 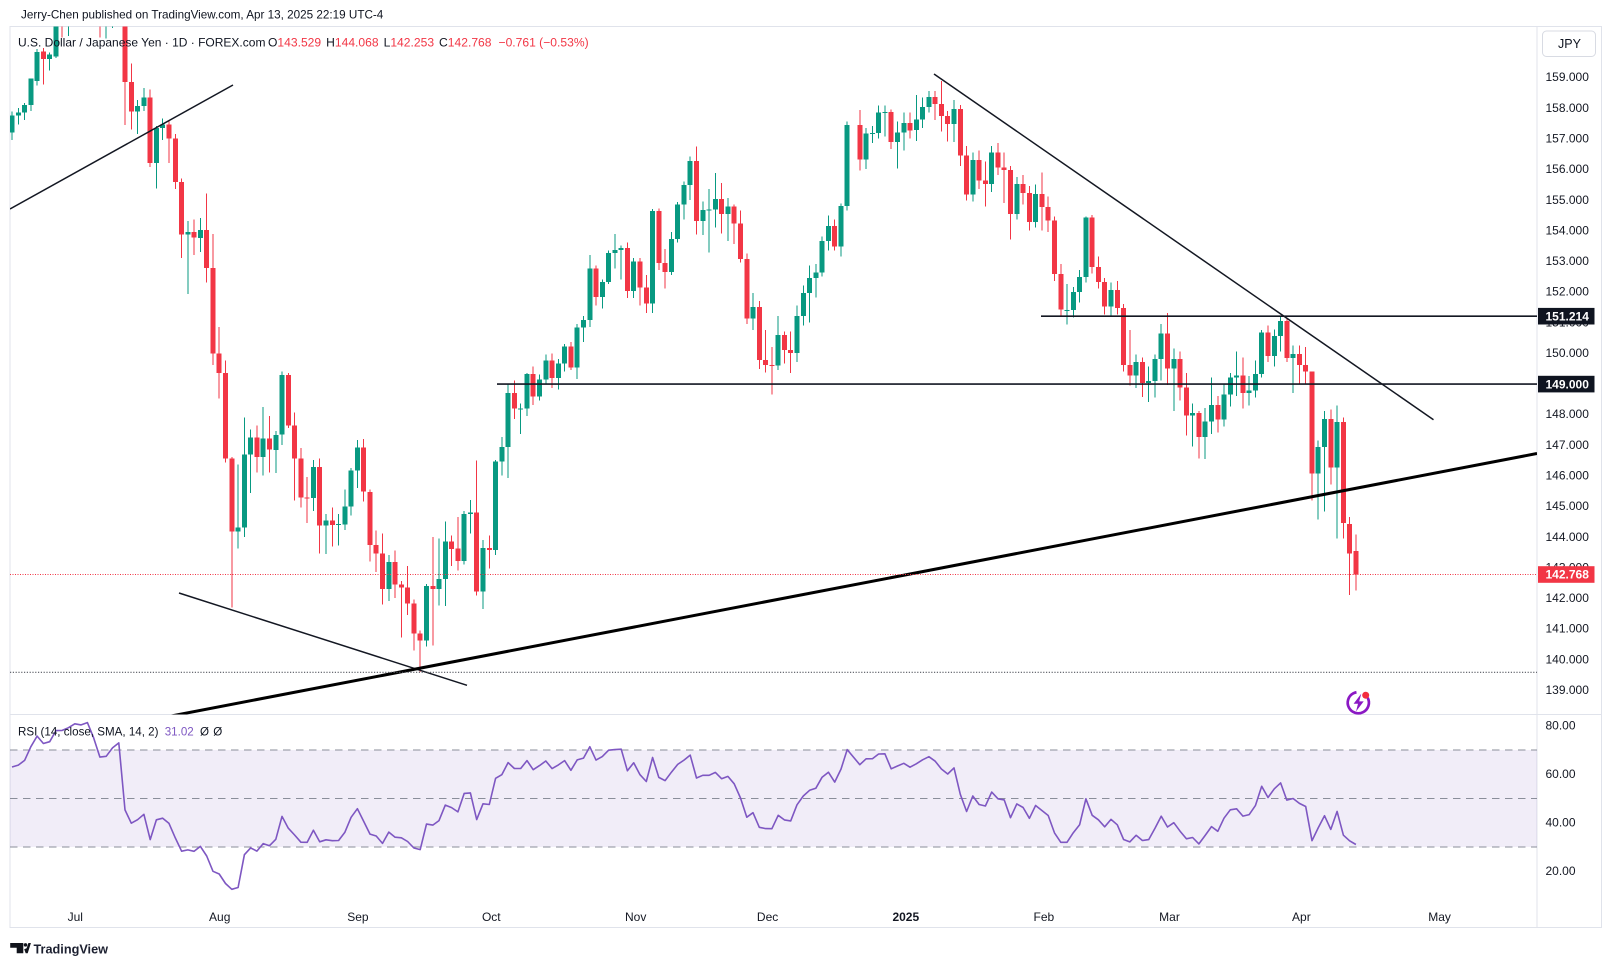 I want to click on svg-text: Nov, so click(x=635, y=917).